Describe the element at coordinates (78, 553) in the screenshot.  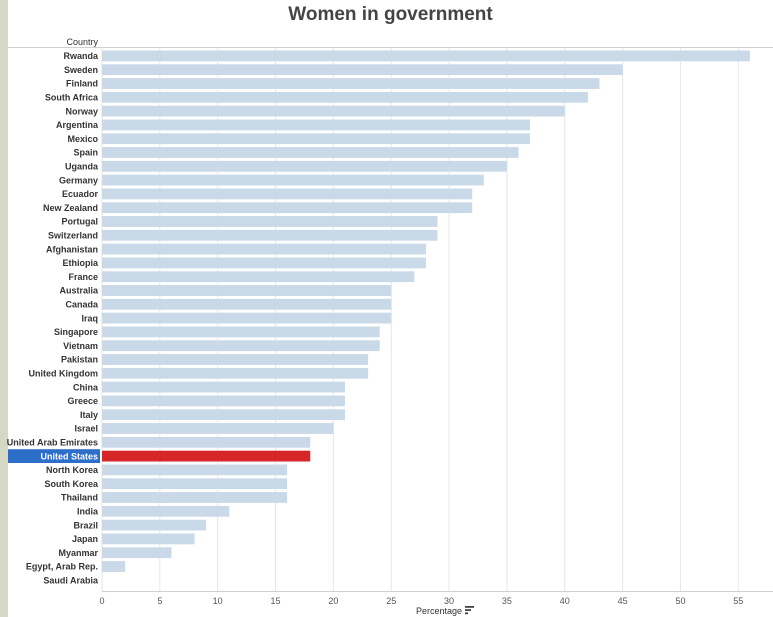
I see `category-label: Myanmar` at that location.